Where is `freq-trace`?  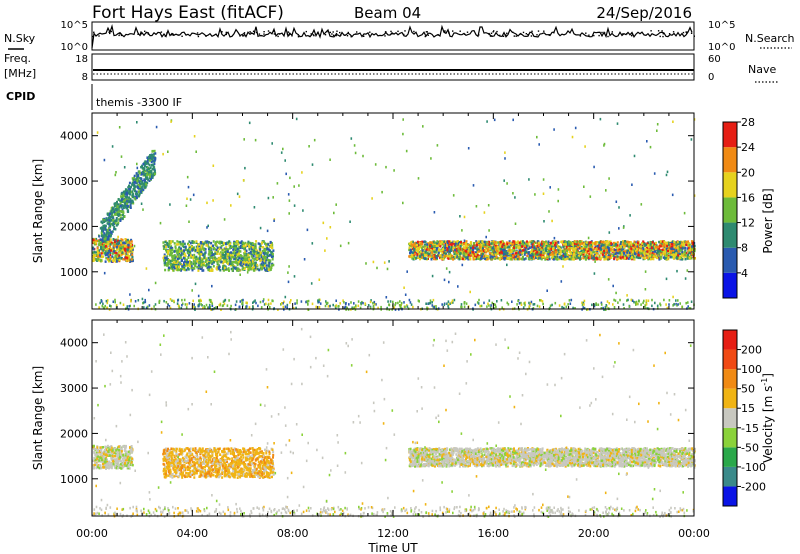
freq-trace is located at coordinates (393, 72).